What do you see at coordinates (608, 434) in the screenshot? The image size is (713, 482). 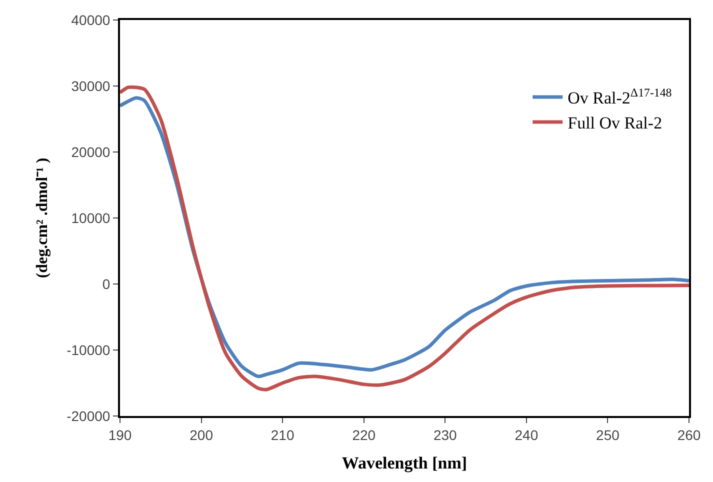 I see `x-tick-label: 250` at bounding box center [608, 434].